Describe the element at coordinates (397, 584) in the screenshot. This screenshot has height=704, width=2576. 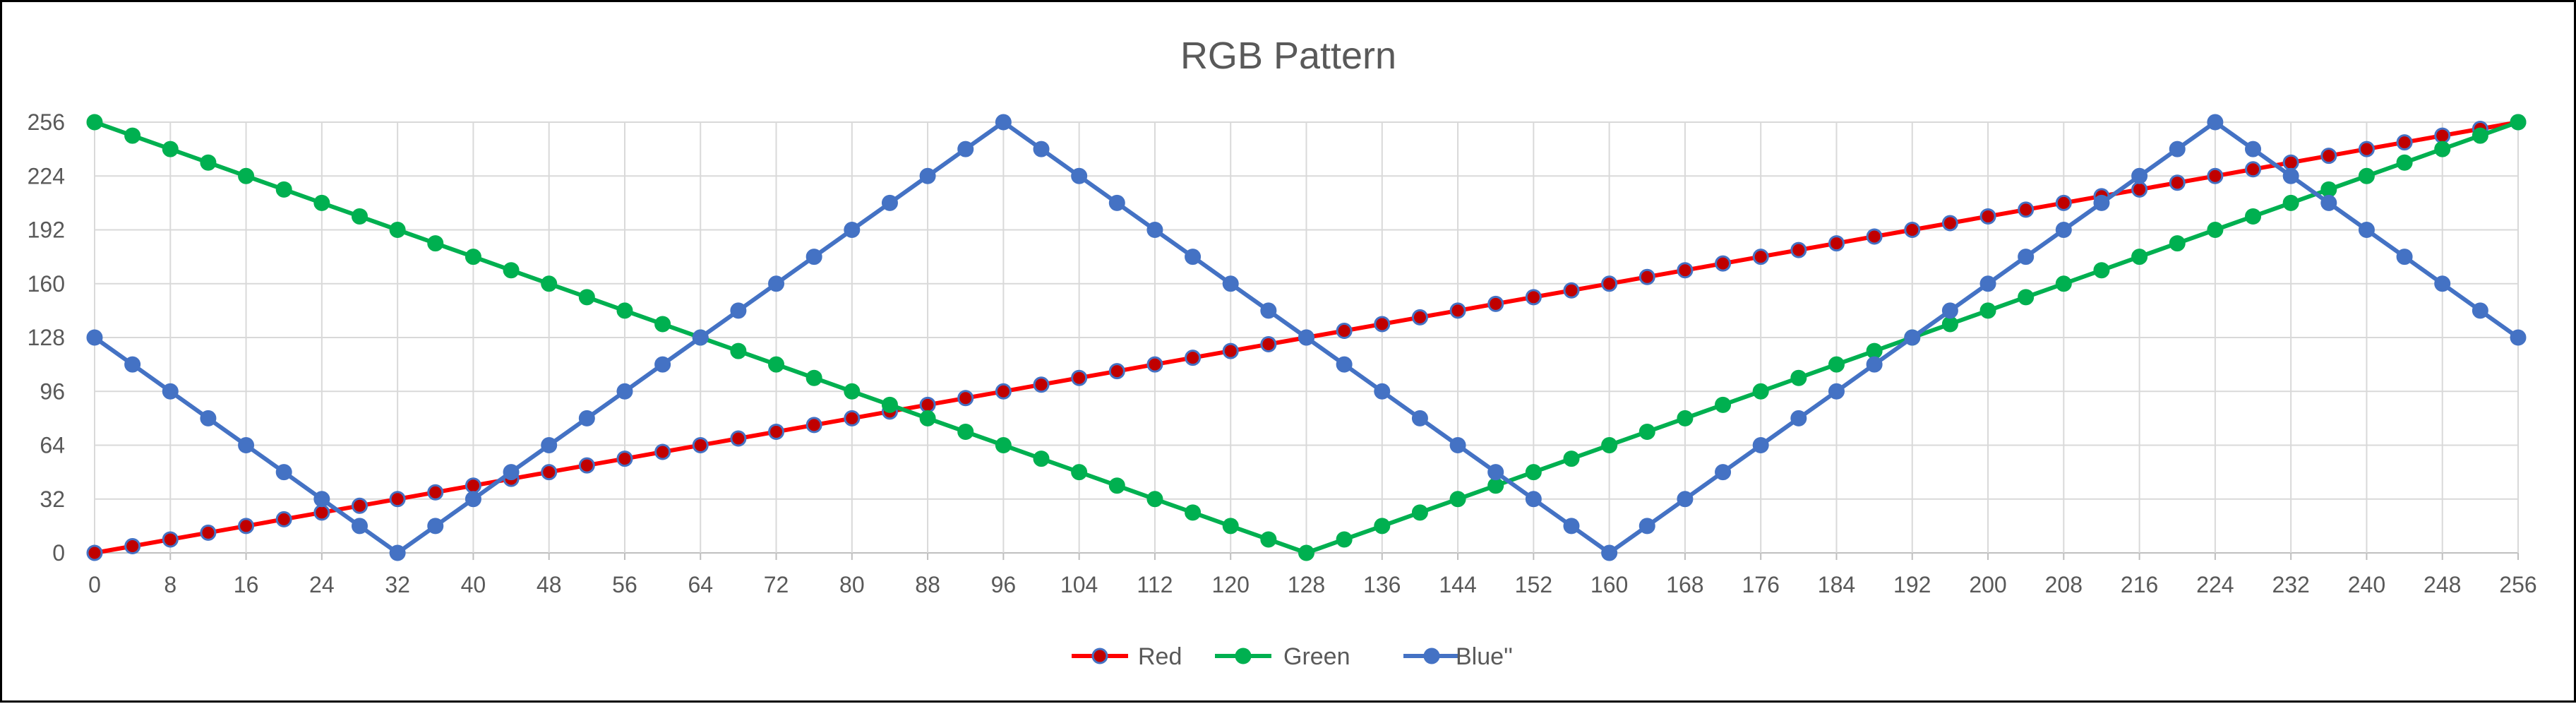
I see `x-tick-label: 32` at that location.